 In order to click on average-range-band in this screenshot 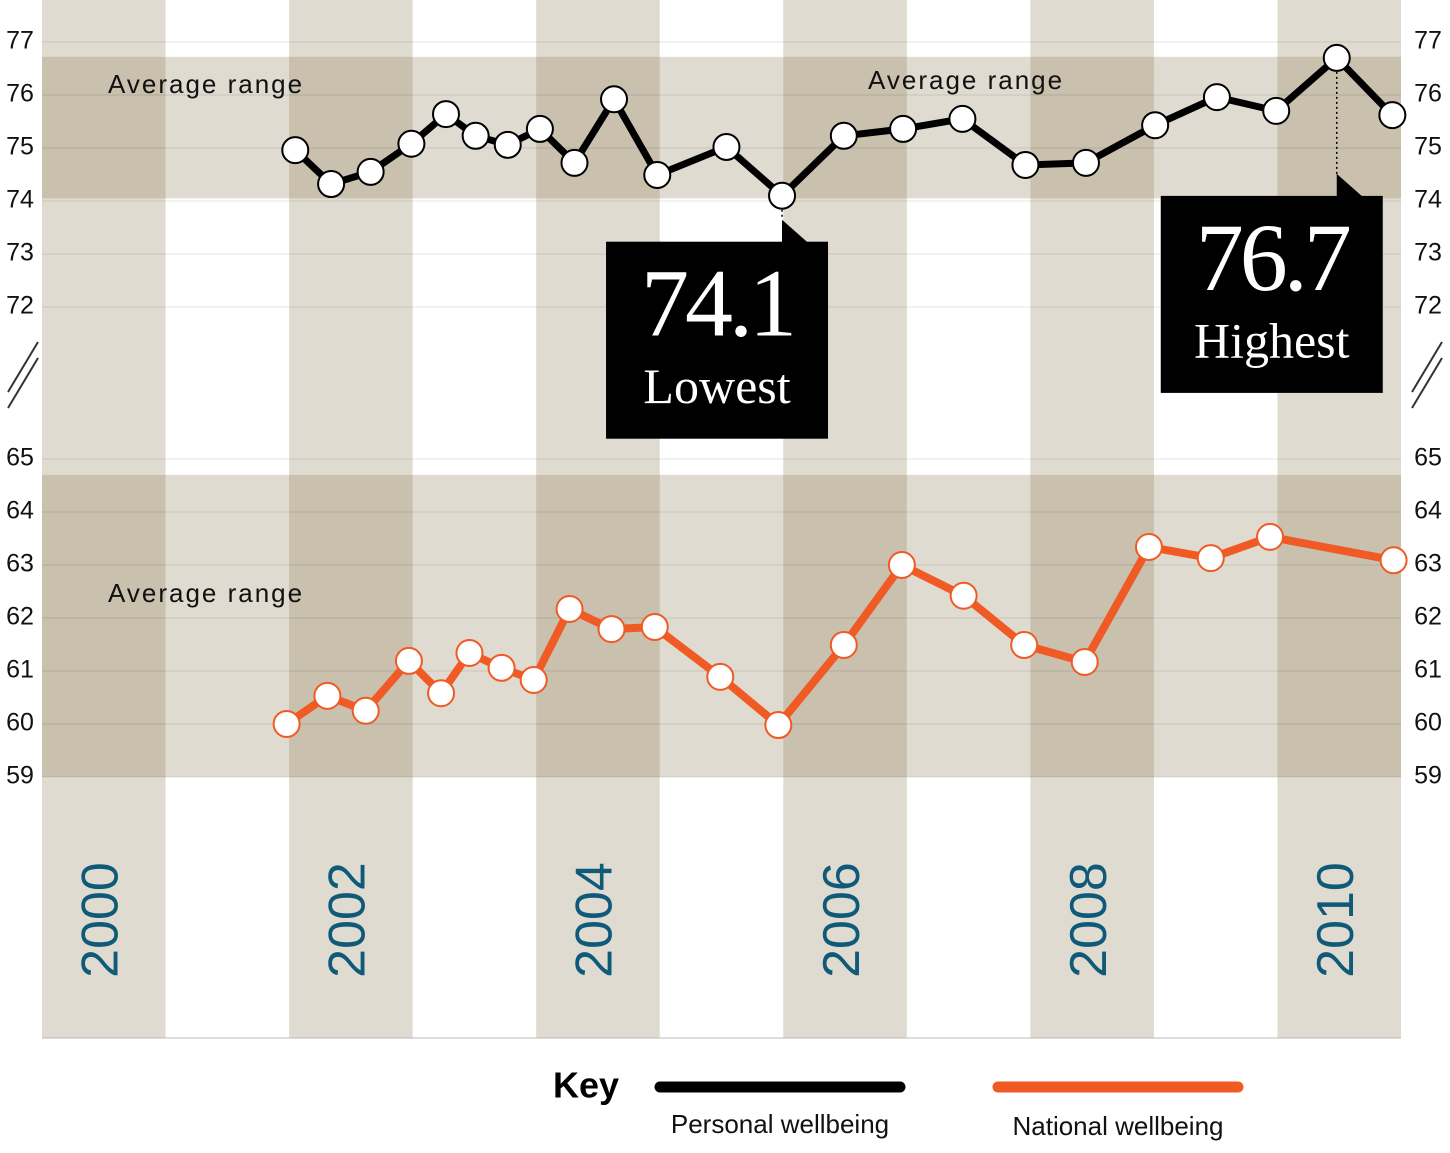, I will do `click(721, 127)`.